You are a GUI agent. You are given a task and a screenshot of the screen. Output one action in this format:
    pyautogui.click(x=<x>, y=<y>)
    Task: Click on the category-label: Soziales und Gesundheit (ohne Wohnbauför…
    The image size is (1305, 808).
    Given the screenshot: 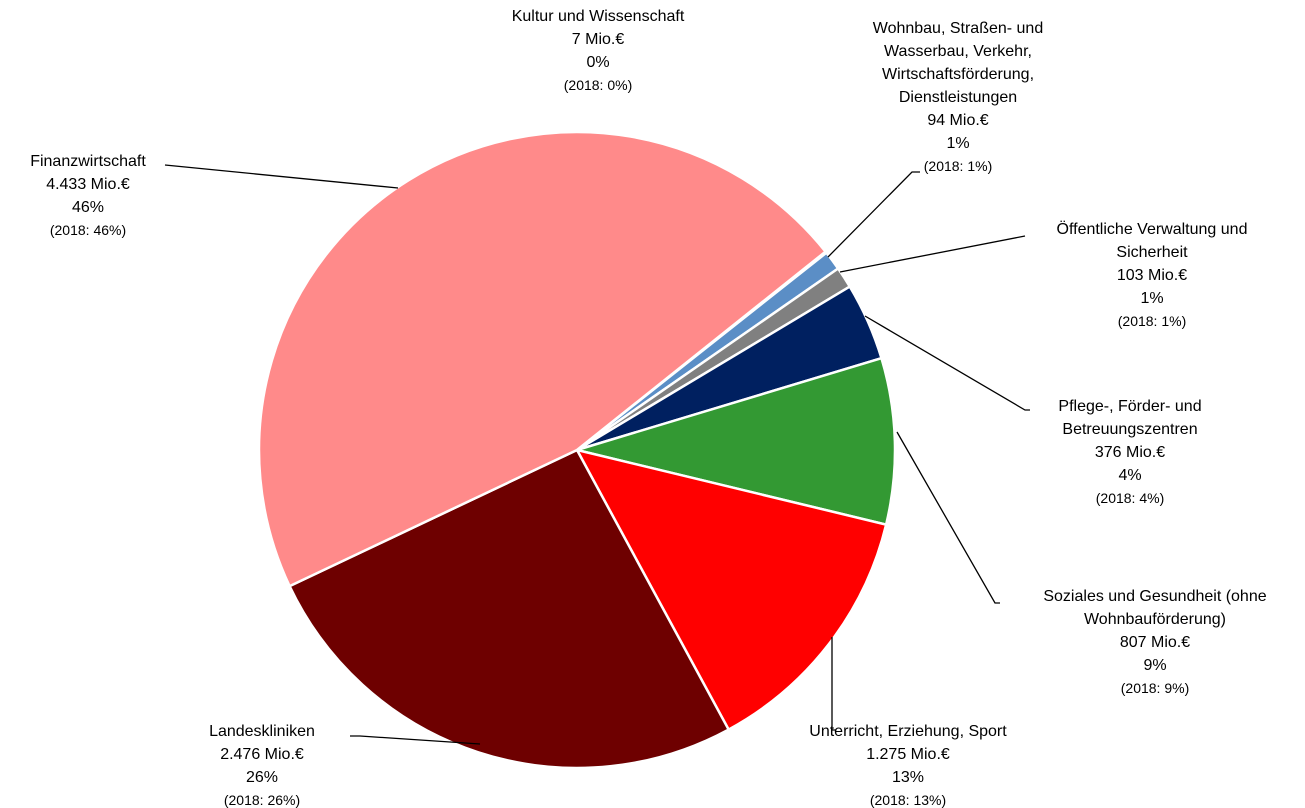 What is the action you would take?
    pyautogui.click(x=1155, y=608)
    